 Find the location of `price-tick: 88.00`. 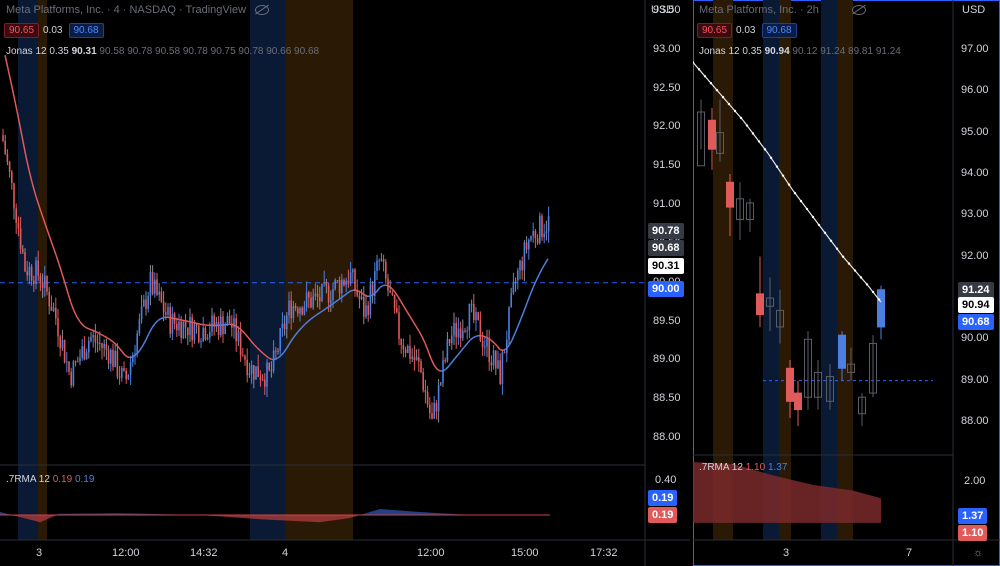

price-tick: 88.00 is located at coordinates (975, 421).